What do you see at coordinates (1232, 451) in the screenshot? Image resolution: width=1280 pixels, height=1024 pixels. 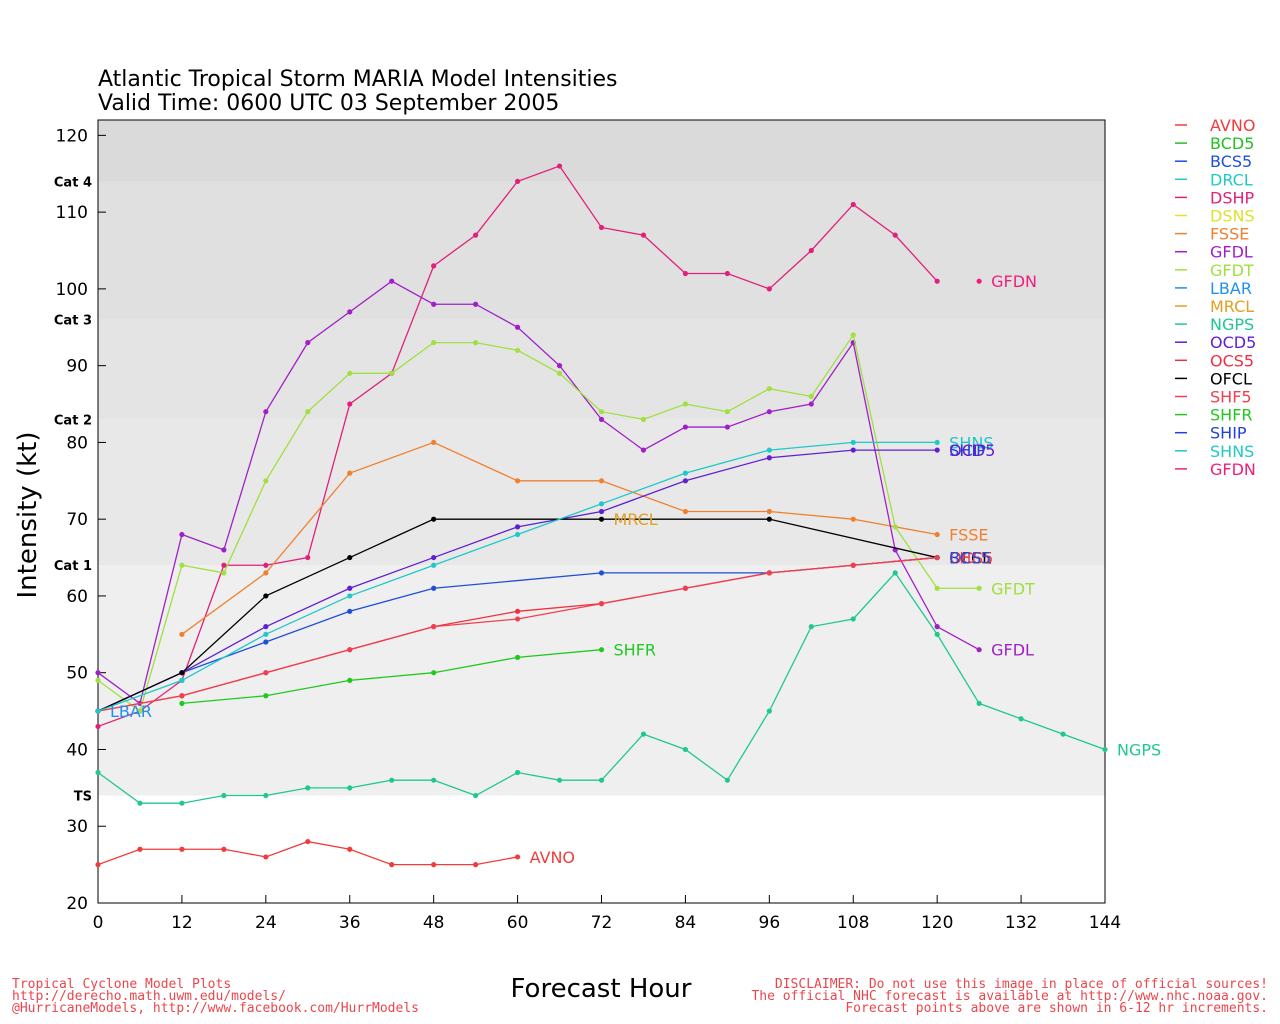 I see `legend-label: SHNS` at bounding box center [1232, 451].